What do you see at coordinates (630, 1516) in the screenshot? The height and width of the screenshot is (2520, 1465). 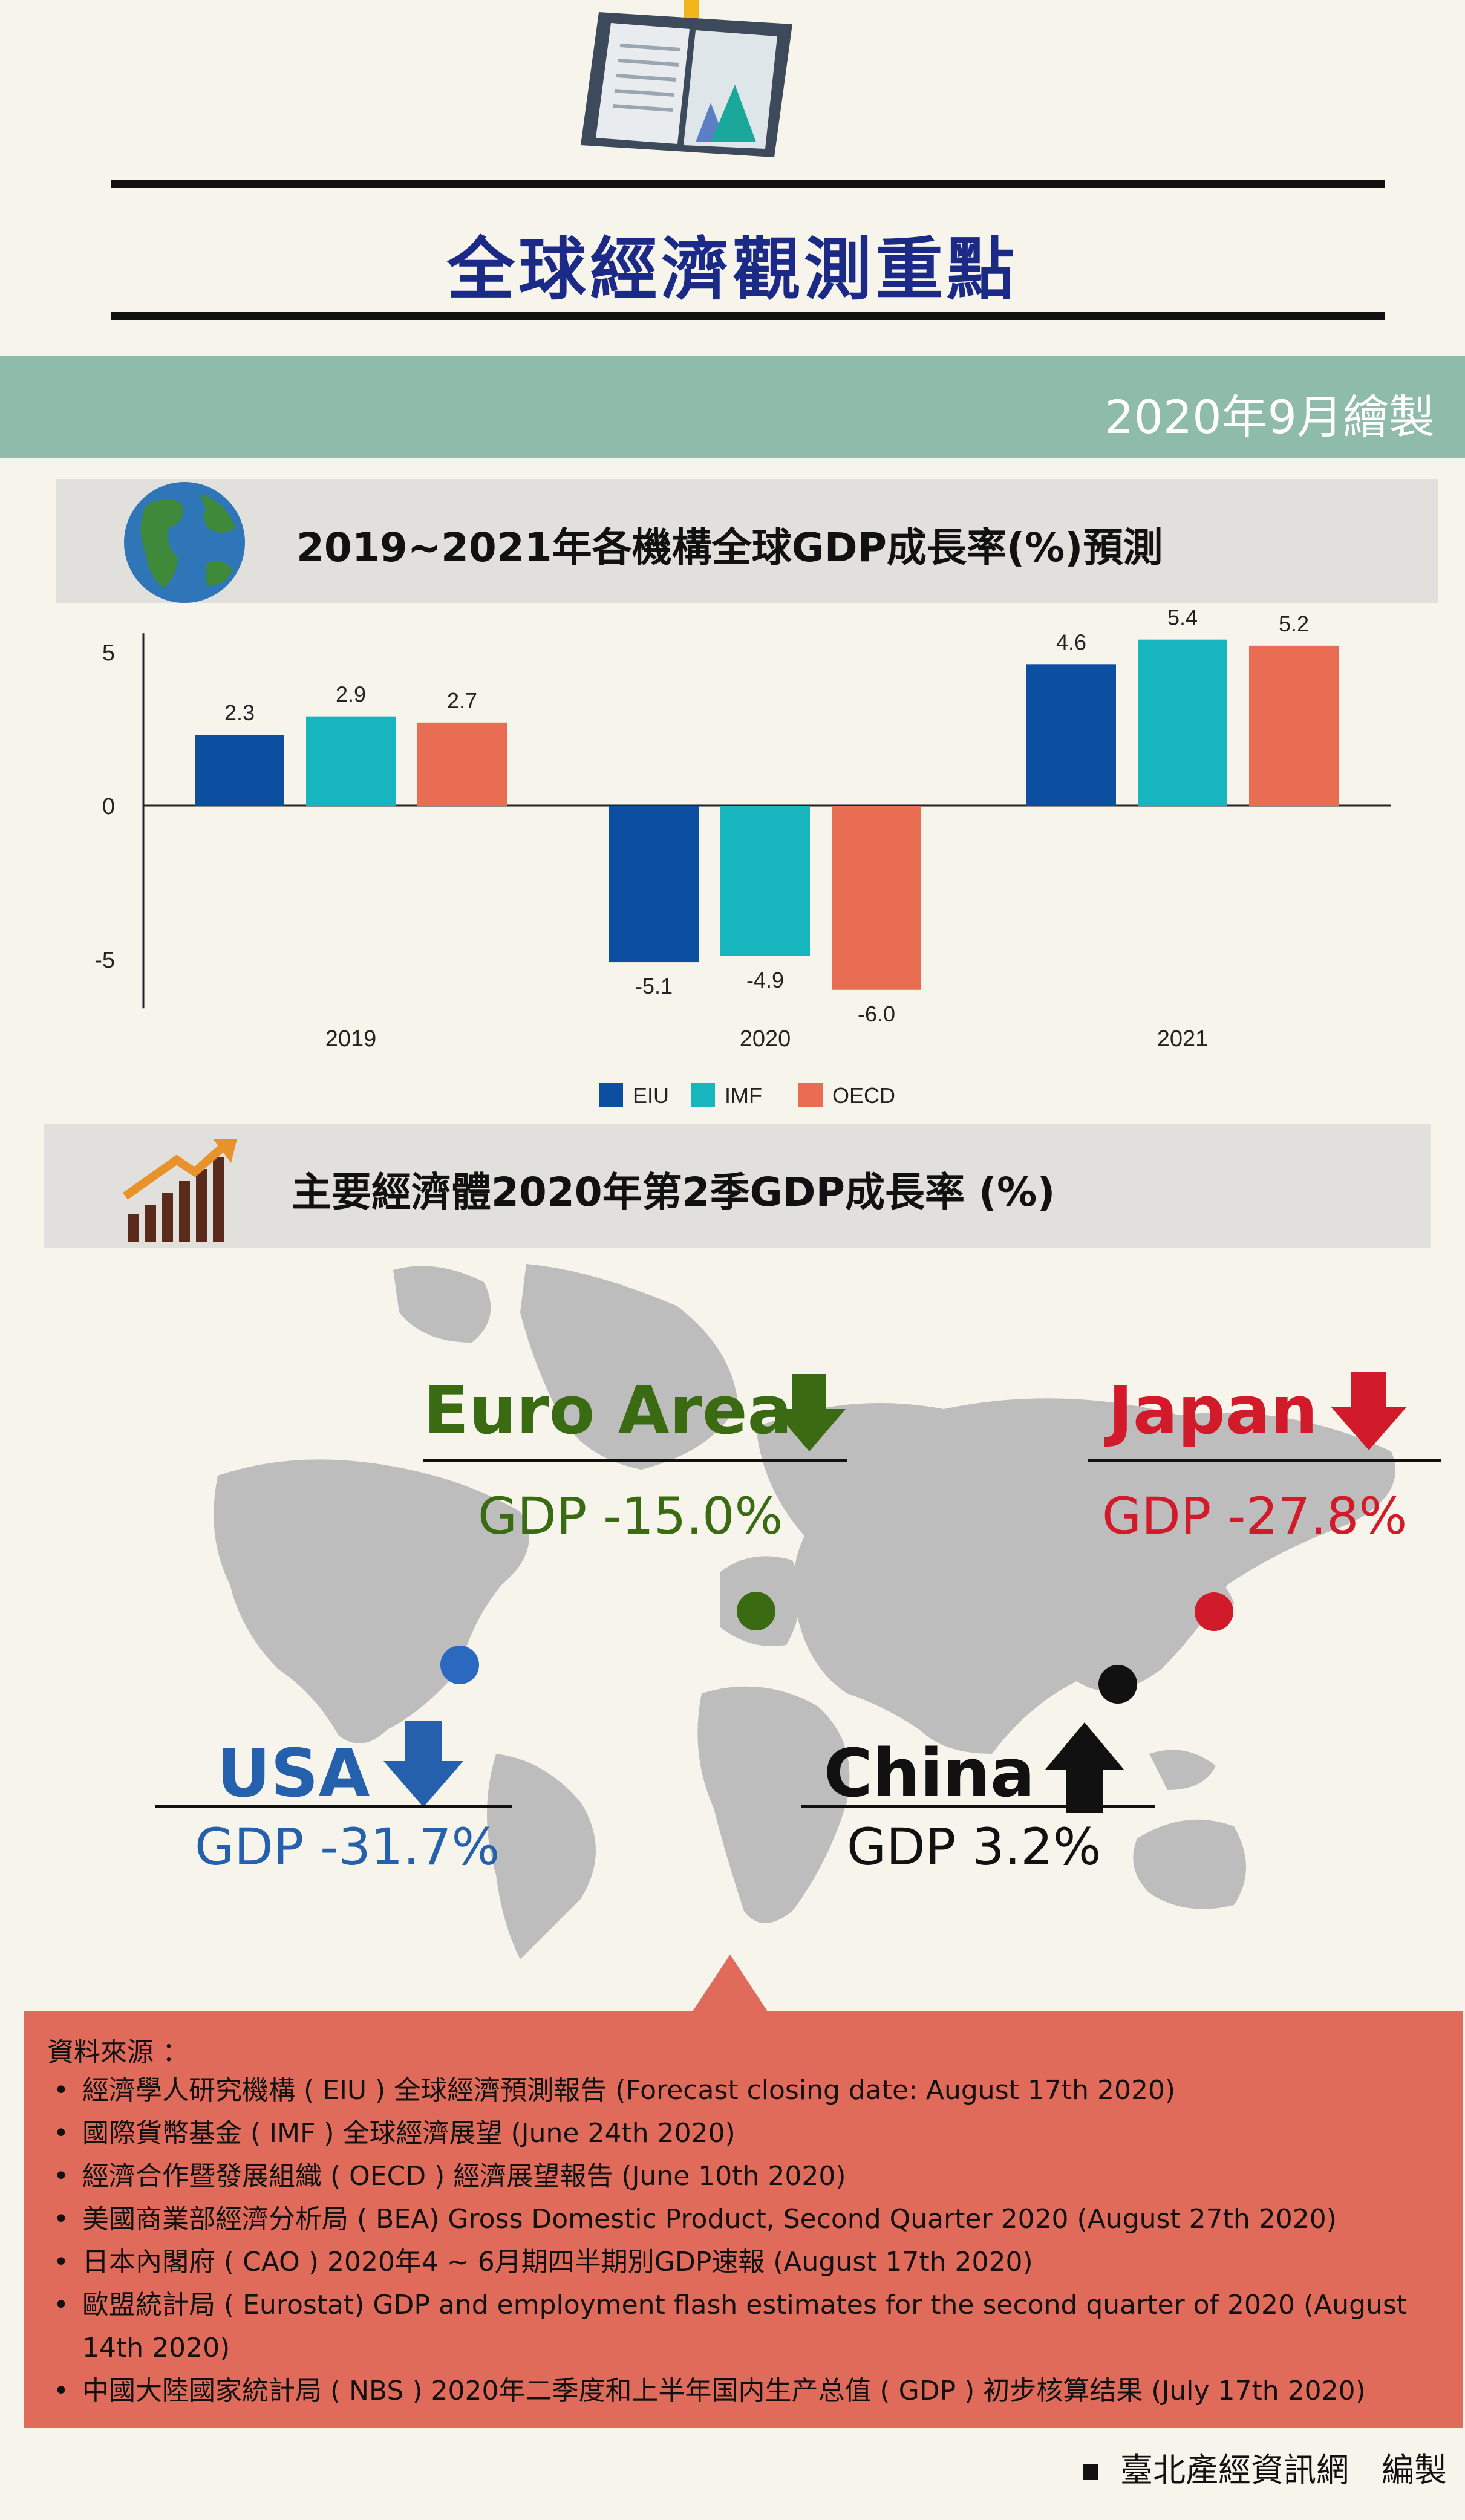 I see `euro-gdp-value: GDP -15.0%` at bounding box center [630, 1516].